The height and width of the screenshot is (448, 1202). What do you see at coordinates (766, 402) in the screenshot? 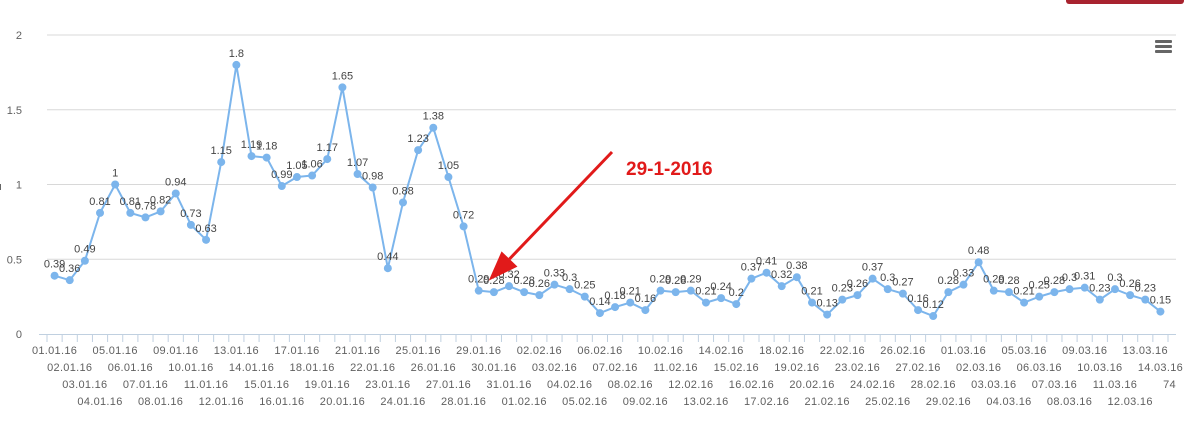
I see `x-tick-label: 17.02.16` at bounding box center [766, 402].